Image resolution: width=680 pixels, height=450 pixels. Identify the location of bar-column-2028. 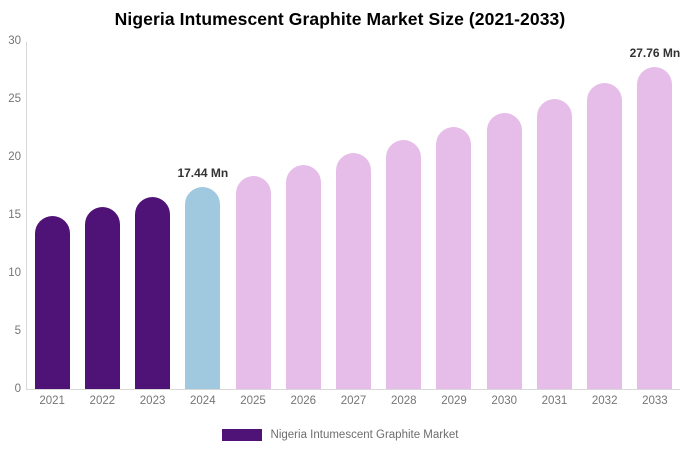
(404, 215).